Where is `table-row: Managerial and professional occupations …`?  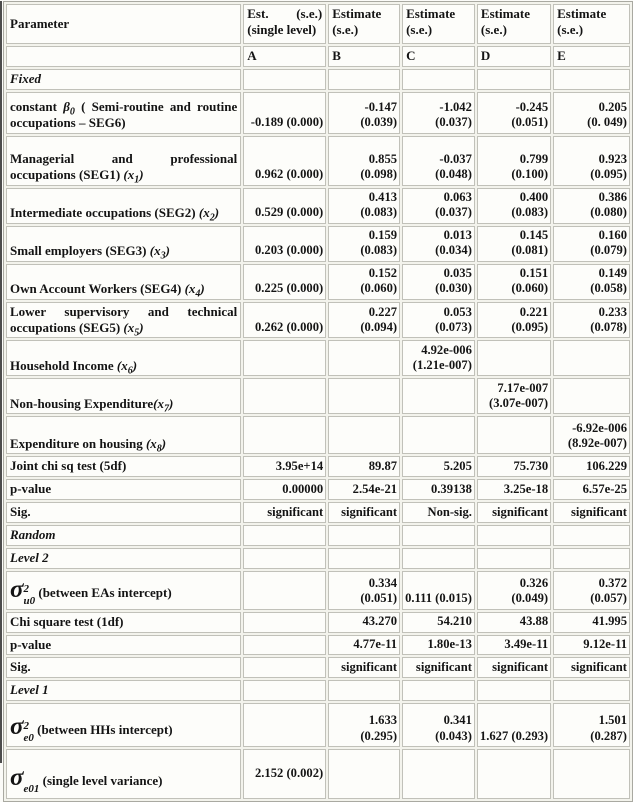
table-row: Managerial and professional occupations … is located at coordinates (318, 160).